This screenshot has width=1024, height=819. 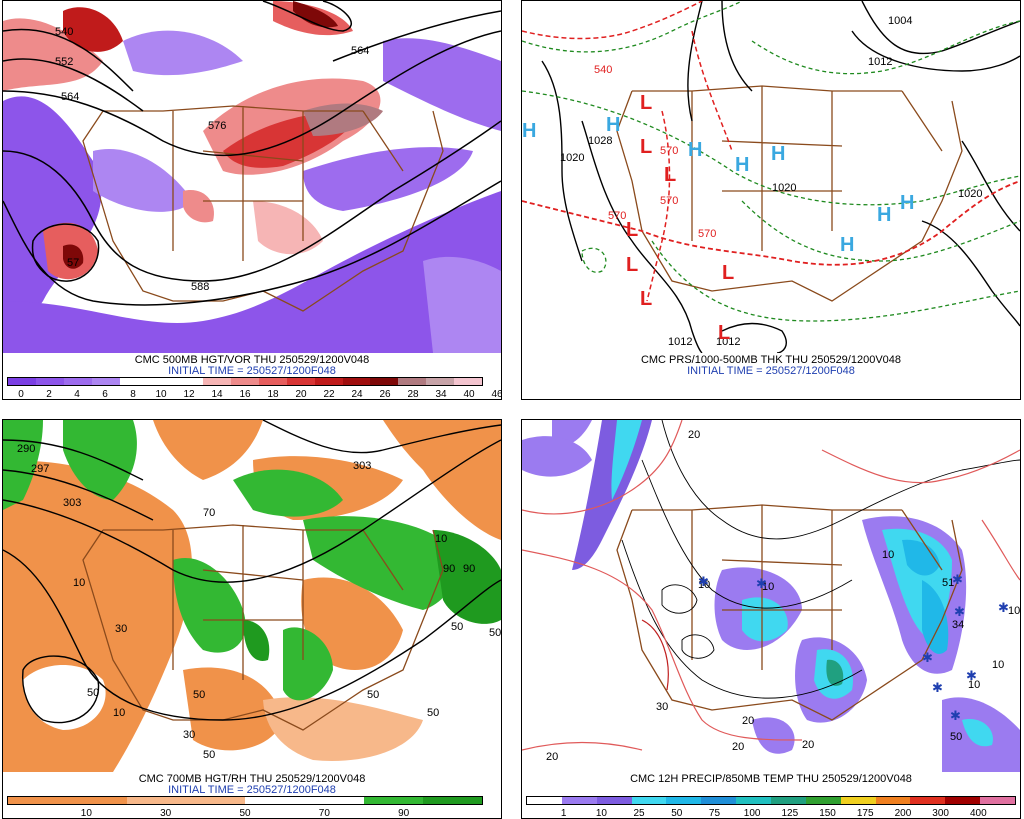 I want to click on contour-label: 1012, so click(x=680, y=342).